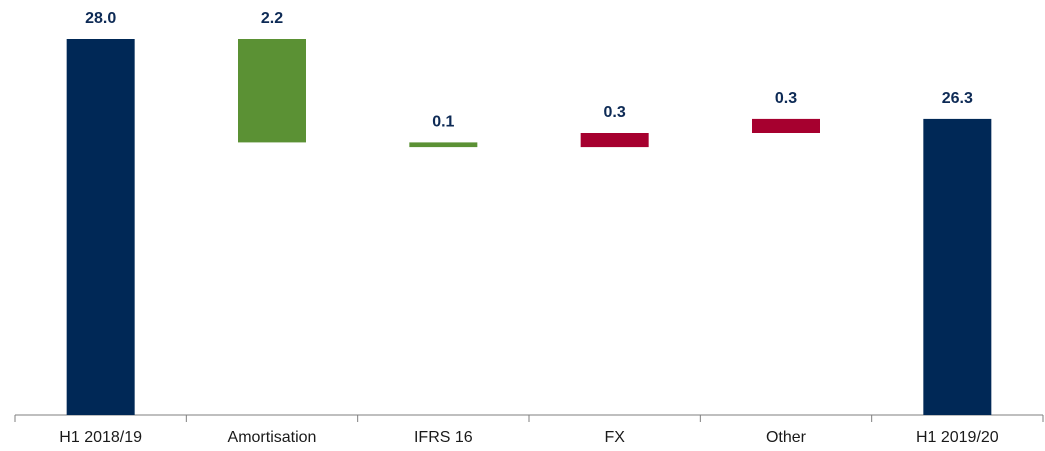 The image size is (1045, 451). Describe the element at coordinates (443, 122) in the screenshot. I see `value-label: 0.1` at that location.